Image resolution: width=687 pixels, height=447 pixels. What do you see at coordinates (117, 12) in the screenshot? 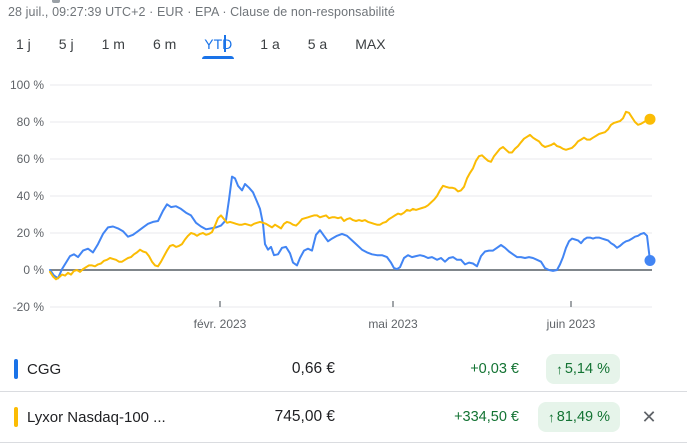
I see `quote-timestamp-currency-exchange: 28 juil., 09:27:39 UTC+2 · EUR · EPA ·` at bounding box center [117, 12].